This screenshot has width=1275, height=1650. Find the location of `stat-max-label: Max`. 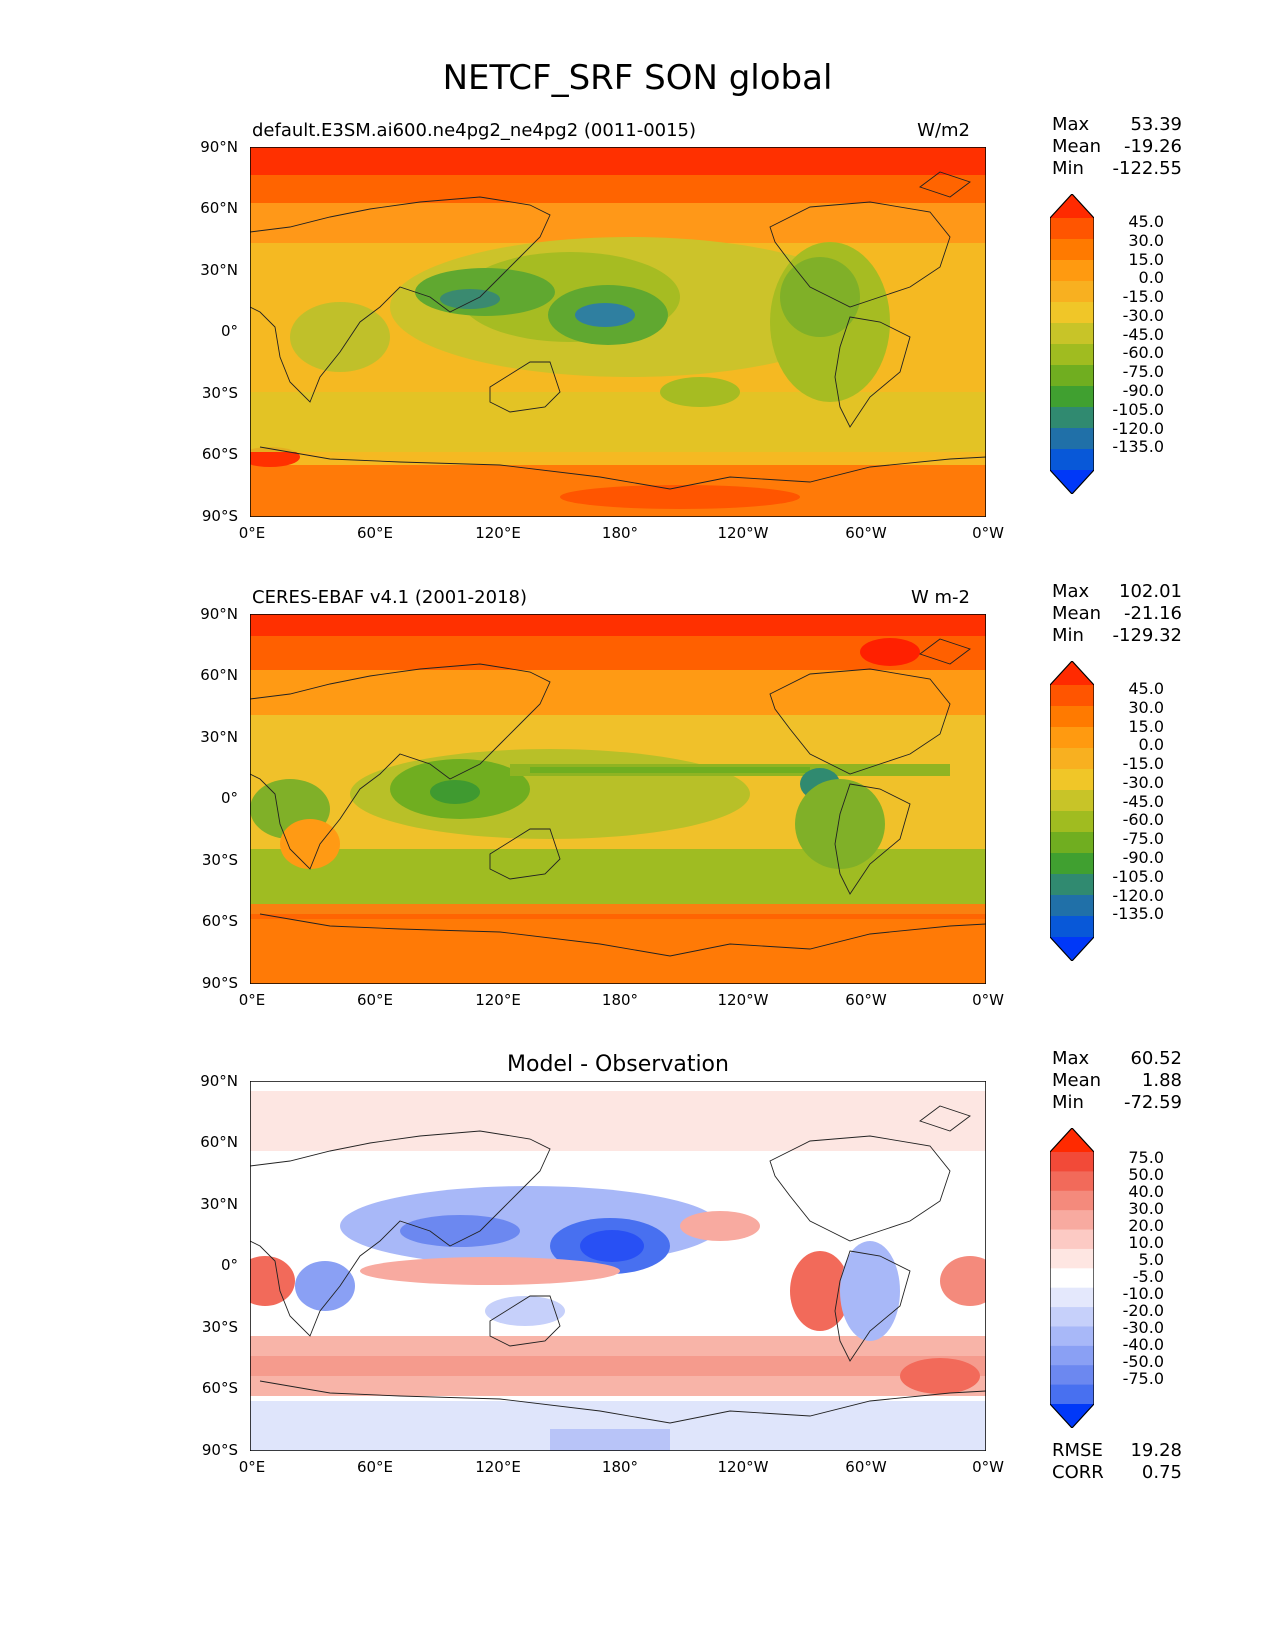

stat-max-label: Max is located at coordinates (1071, 124).